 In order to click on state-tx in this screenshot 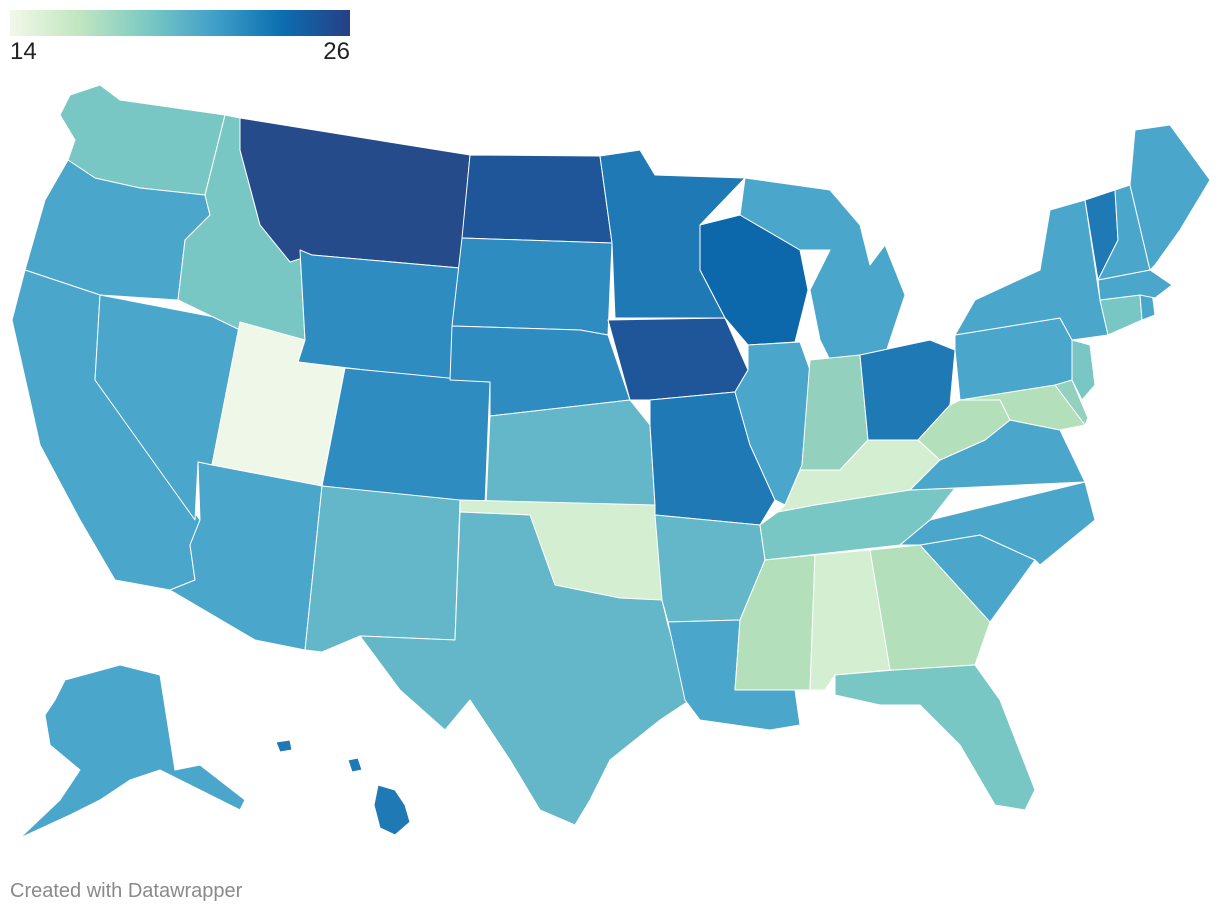, I will do `click(525, 668)`.